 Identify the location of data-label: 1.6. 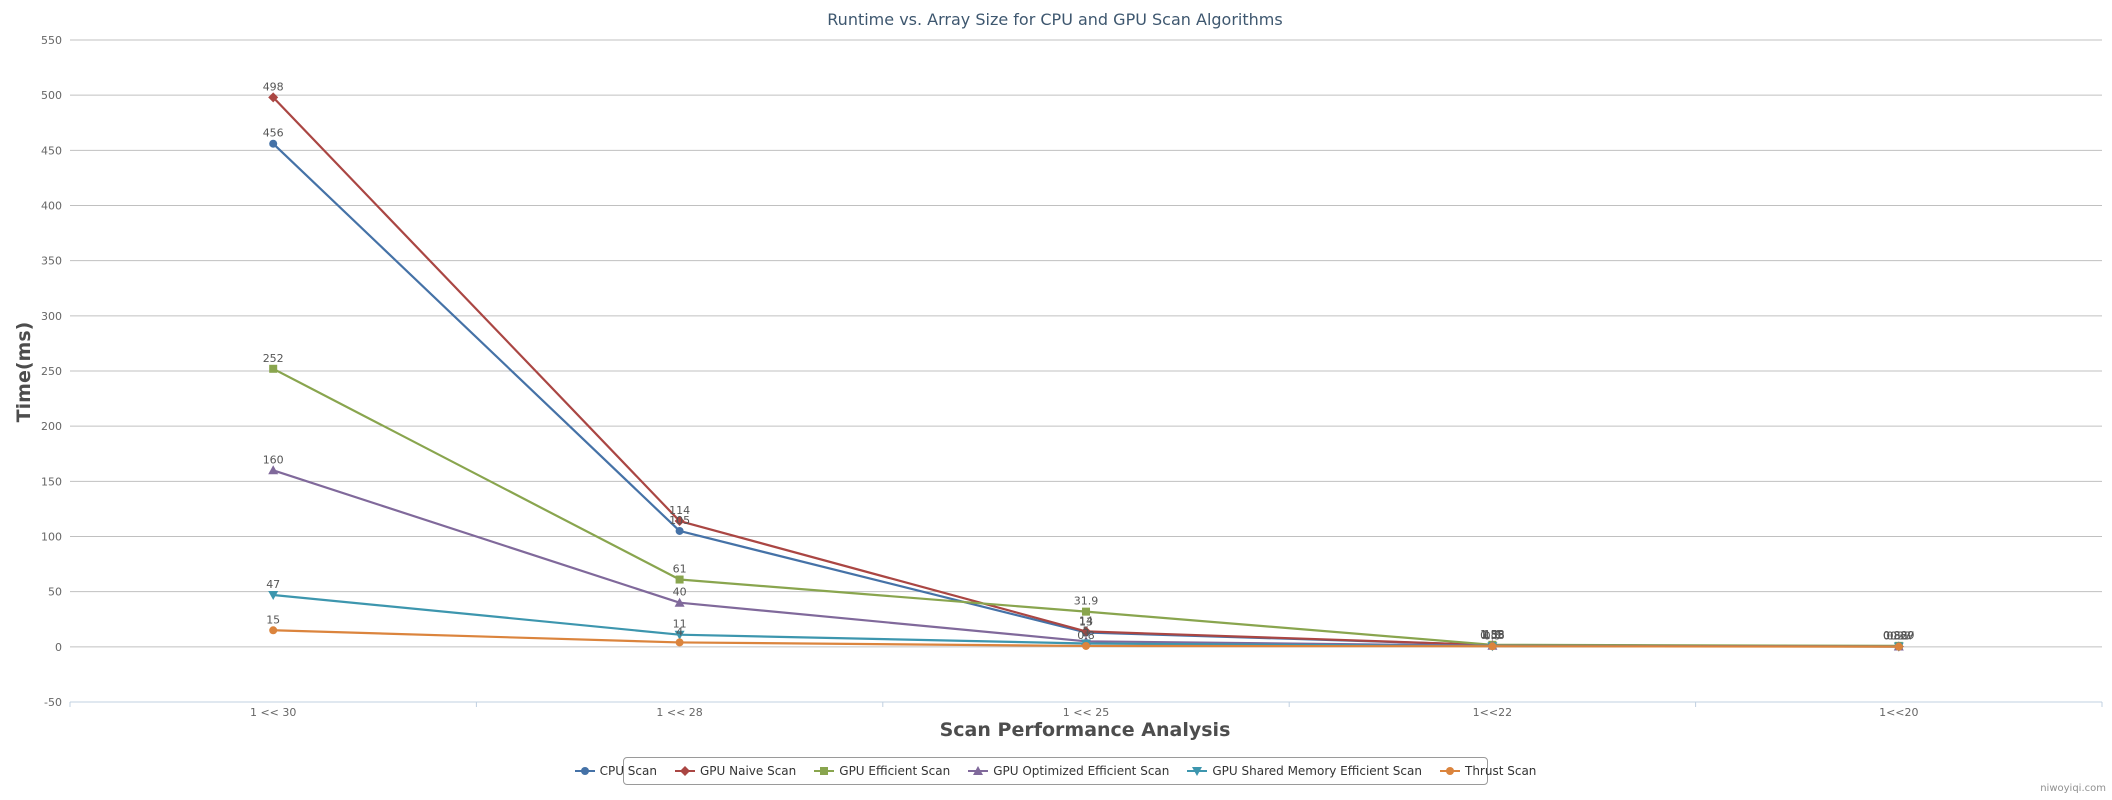
(1493, 634).